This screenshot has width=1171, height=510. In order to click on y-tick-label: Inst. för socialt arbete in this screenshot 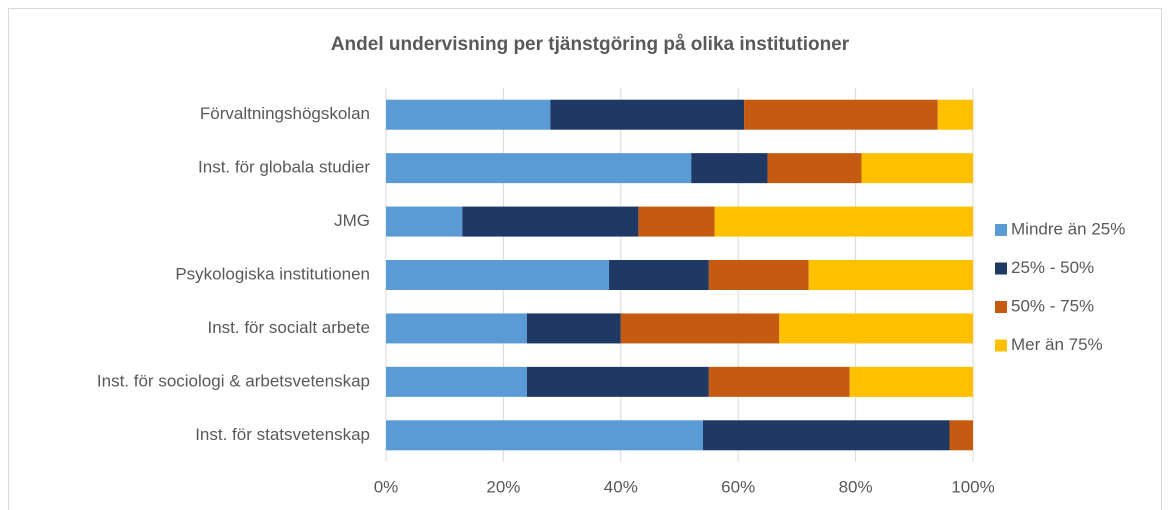, I will do `click(288, 327)`.